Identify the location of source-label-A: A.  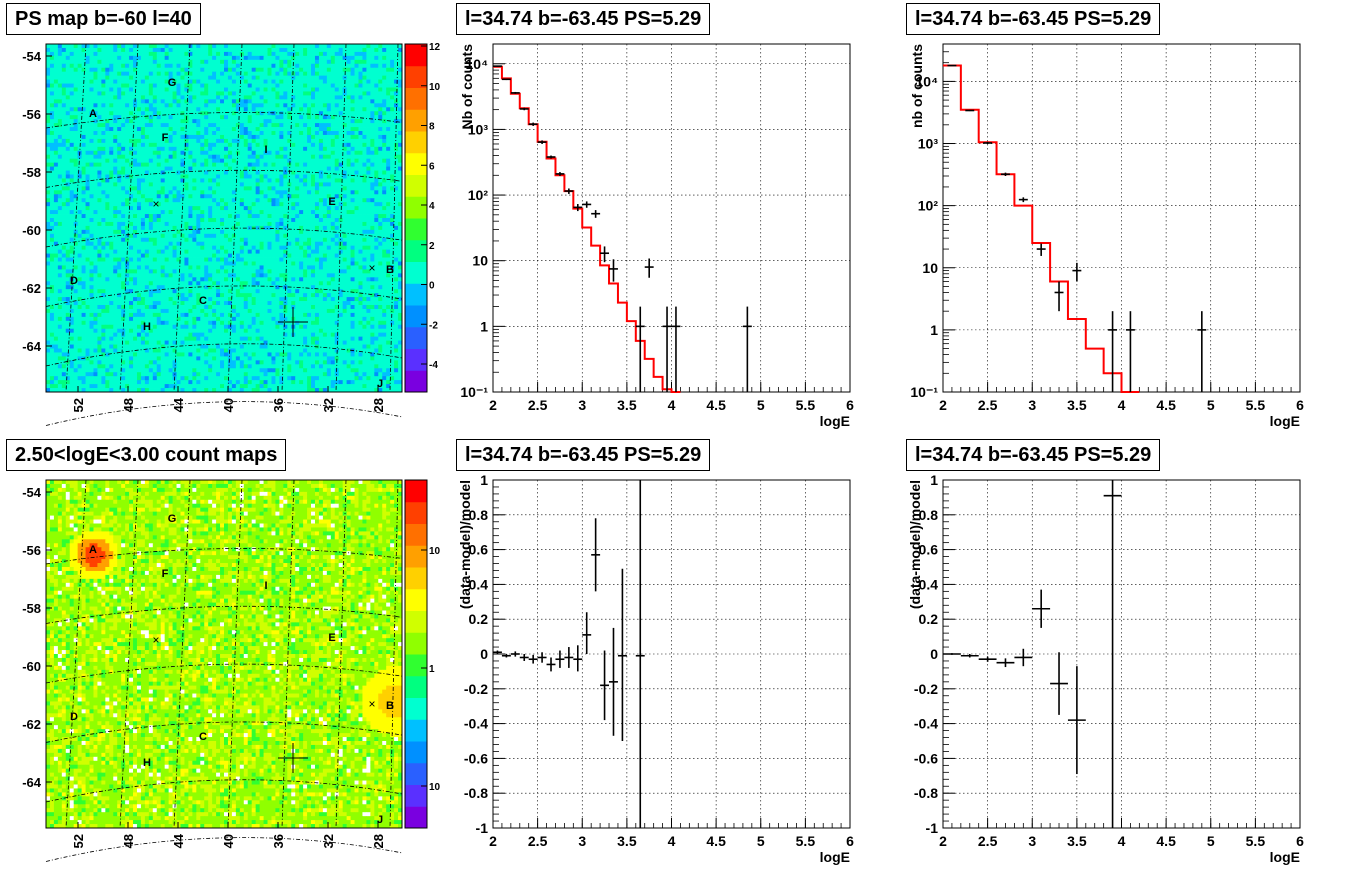
(93, 550).